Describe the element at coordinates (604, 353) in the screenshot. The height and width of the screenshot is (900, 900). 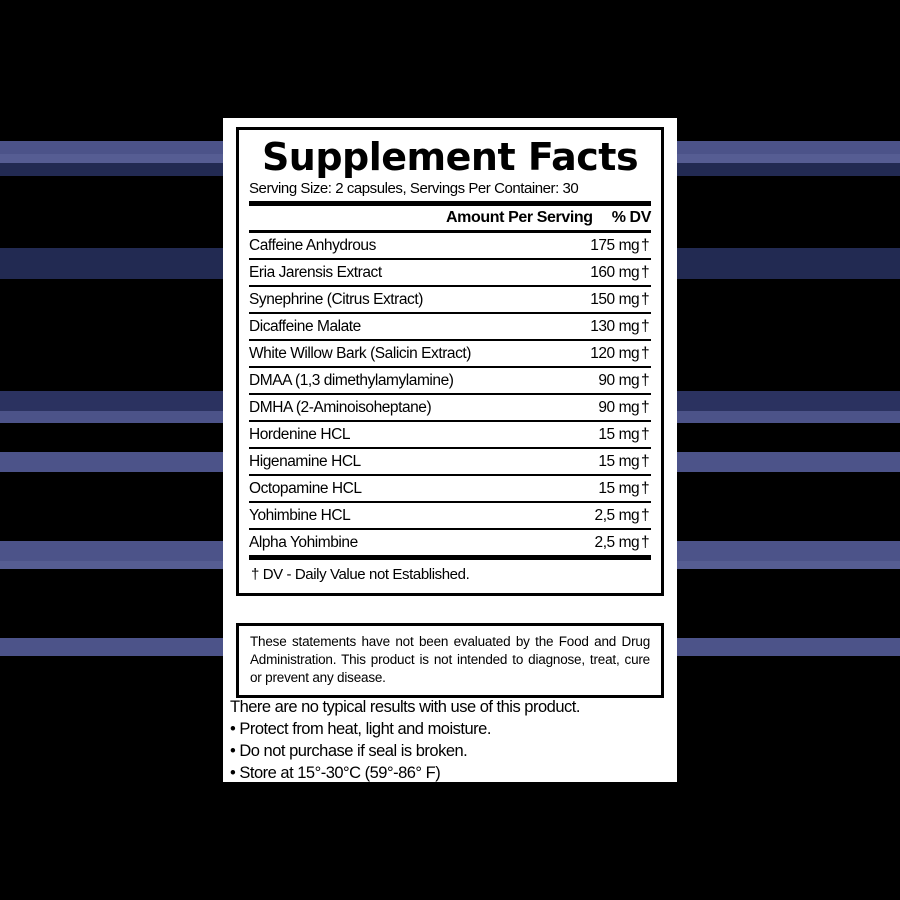
I see `ingredient-amount: 120 mg` at that location.